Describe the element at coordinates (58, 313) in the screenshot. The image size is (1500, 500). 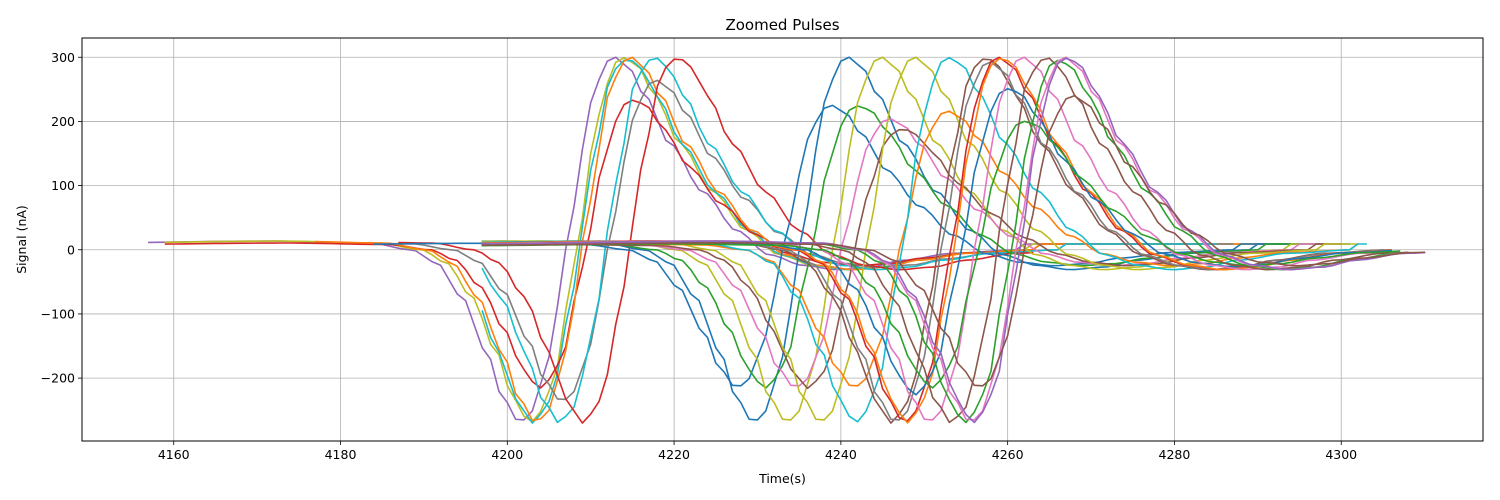
I see `y-tick-label: −100` at that location.